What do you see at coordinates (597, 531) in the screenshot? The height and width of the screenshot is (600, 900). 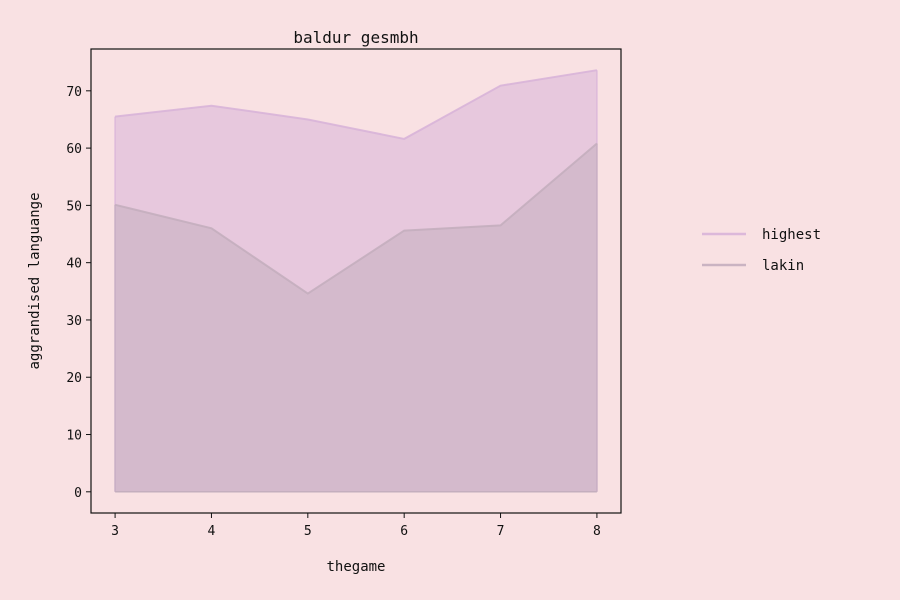 I see `x-tick-label: 8` at bounding box center [597, 531].